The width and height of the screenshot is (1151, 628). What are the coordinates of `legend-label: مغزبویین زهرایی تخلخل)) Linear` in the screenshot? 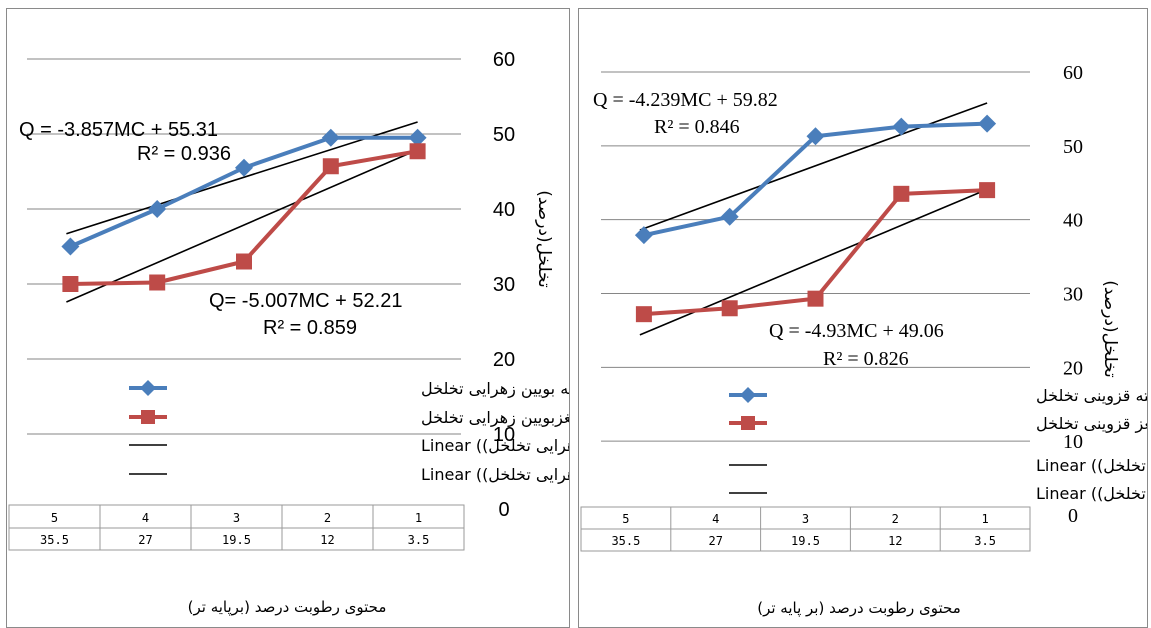 It's located at (495, 475).